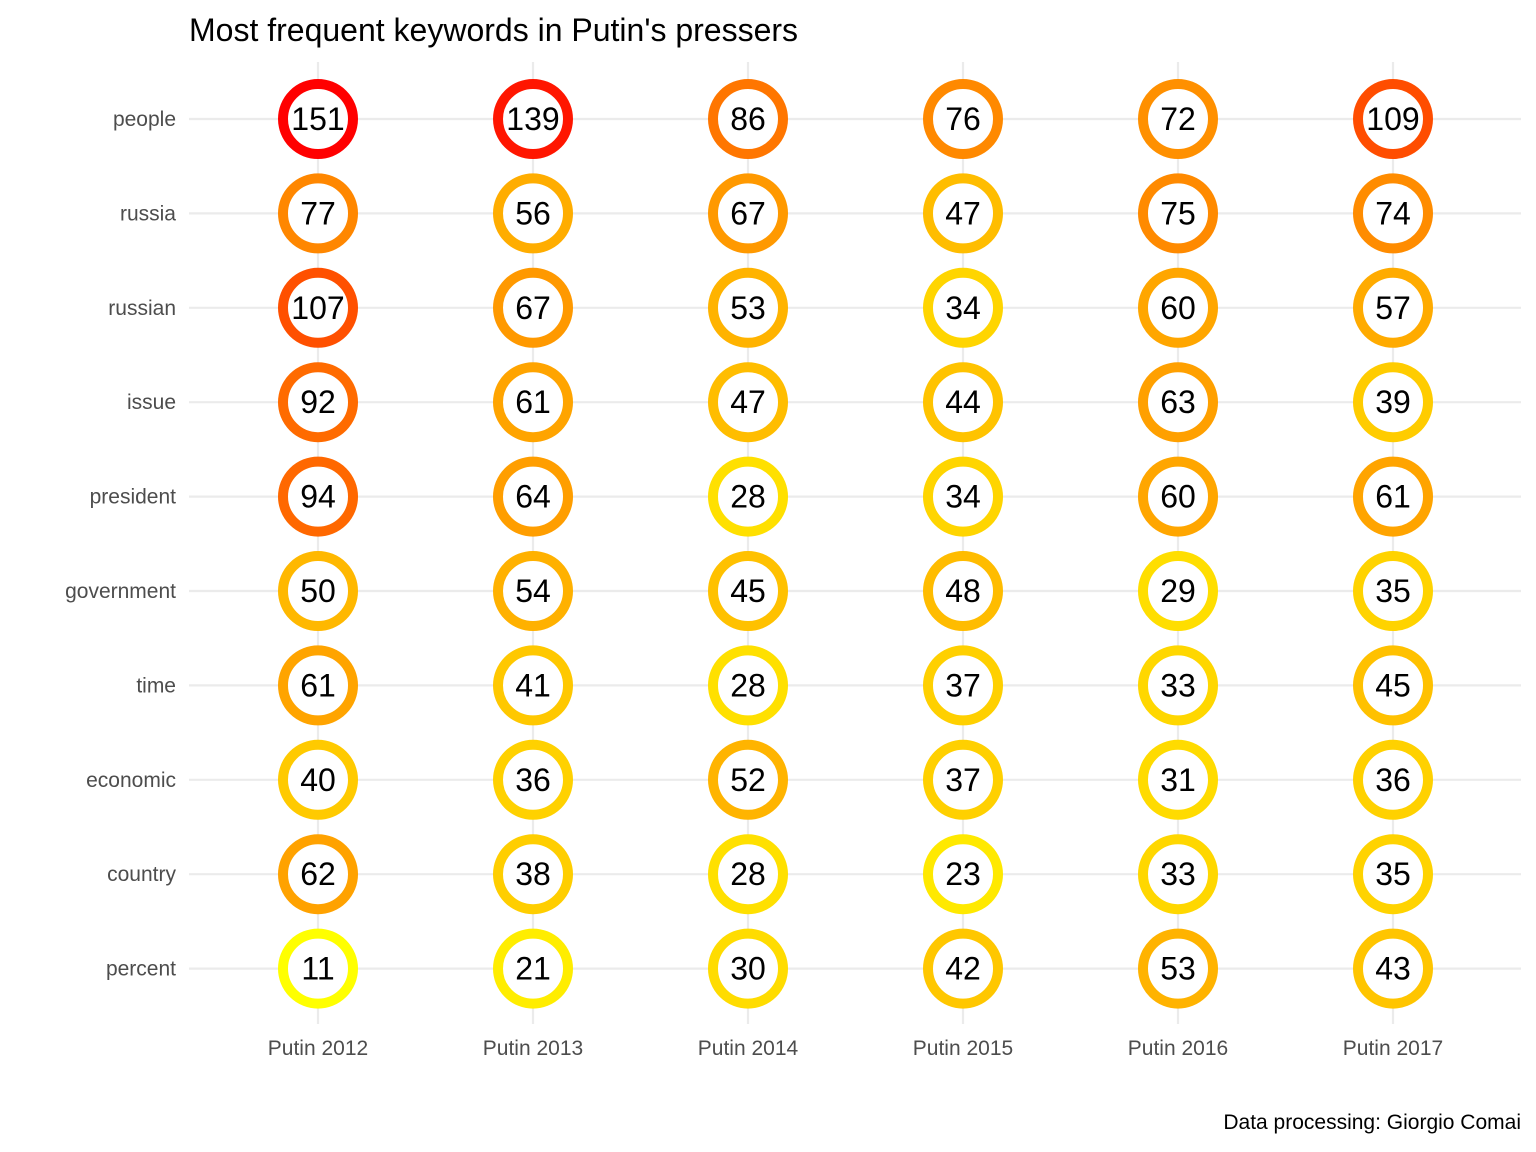 The width and height of the screenshot is (1536, 1152). I want to click on value-label-government-putin-2012: 50, so click(318, 591).